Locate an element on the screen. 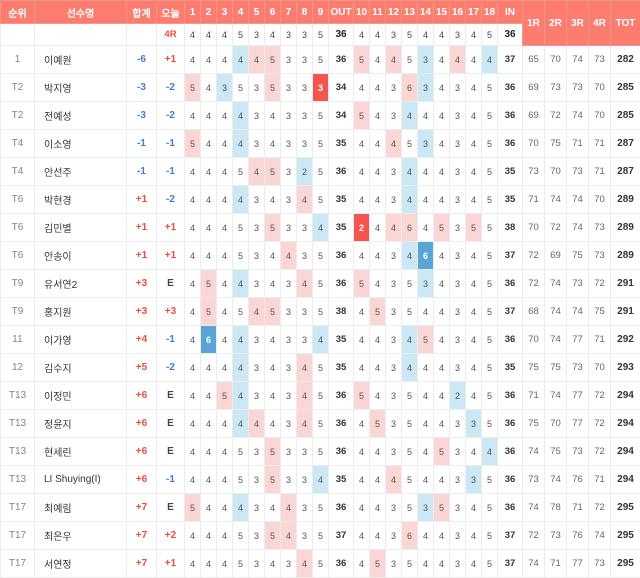 This screenshot has width=640, height=578. player-name-cell: 이가영 is located at coordinates (81, 340).